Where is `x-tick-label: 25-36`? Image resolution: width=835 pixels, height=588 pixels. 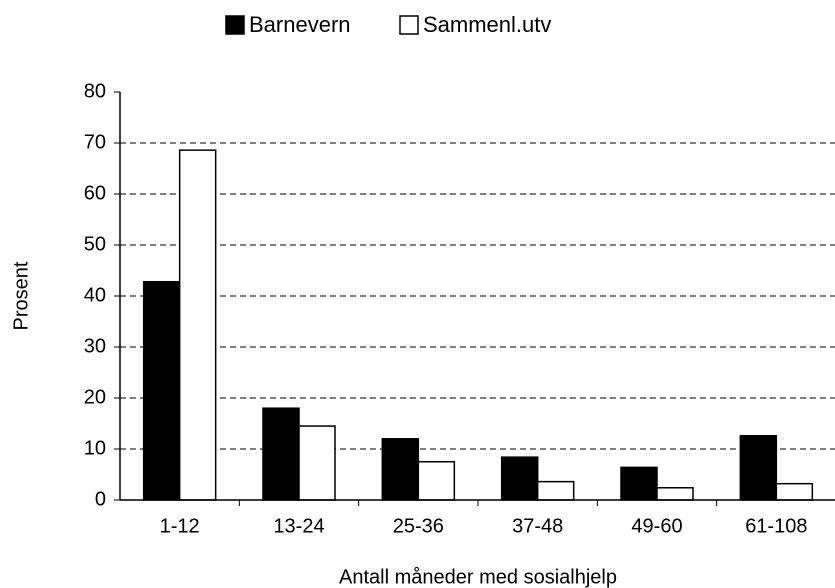 x-tick-label: 25-36 is located at coordinates (418, 526).